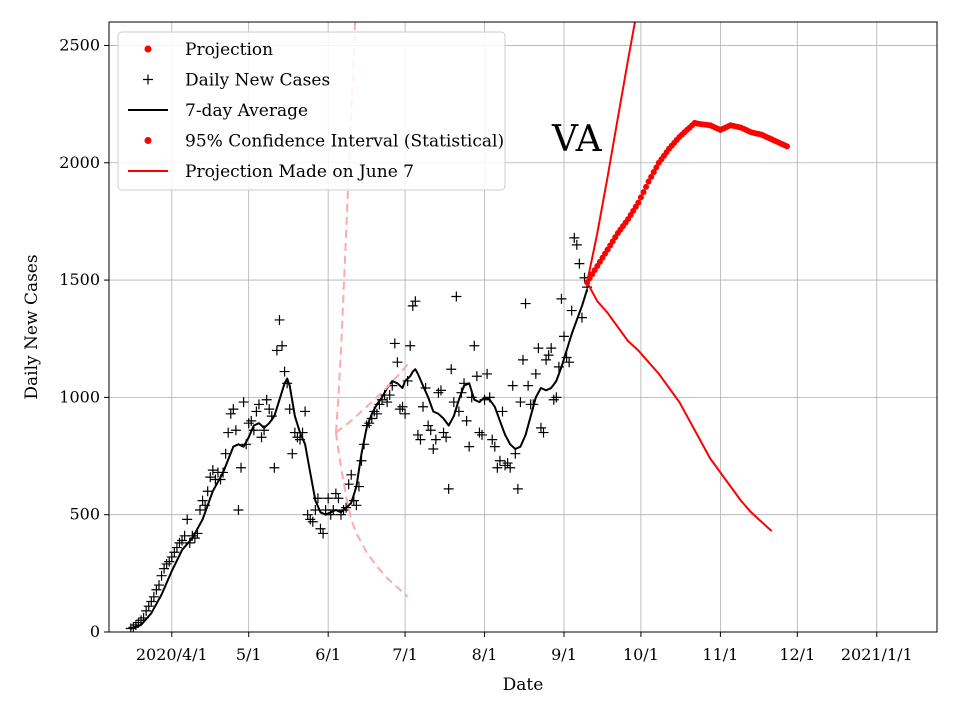 Image resolution: width=960 pixels, height=720 pixels. Describe the element at coordinates (249, 654) in the screenshot. I see `x-tick-label: 5/1` at that location.